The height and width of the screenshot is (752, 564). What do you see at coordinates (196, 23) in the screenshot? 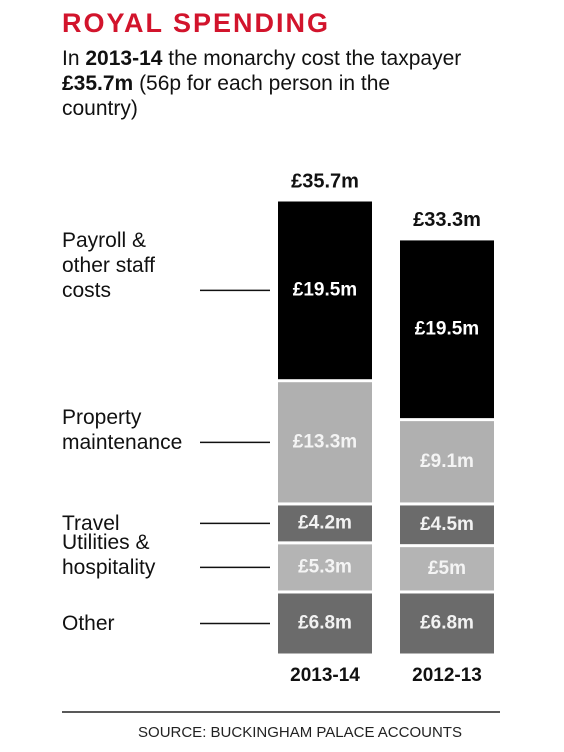
I see `title: ROYAL SPENDING` at bounding box center [196, 23].